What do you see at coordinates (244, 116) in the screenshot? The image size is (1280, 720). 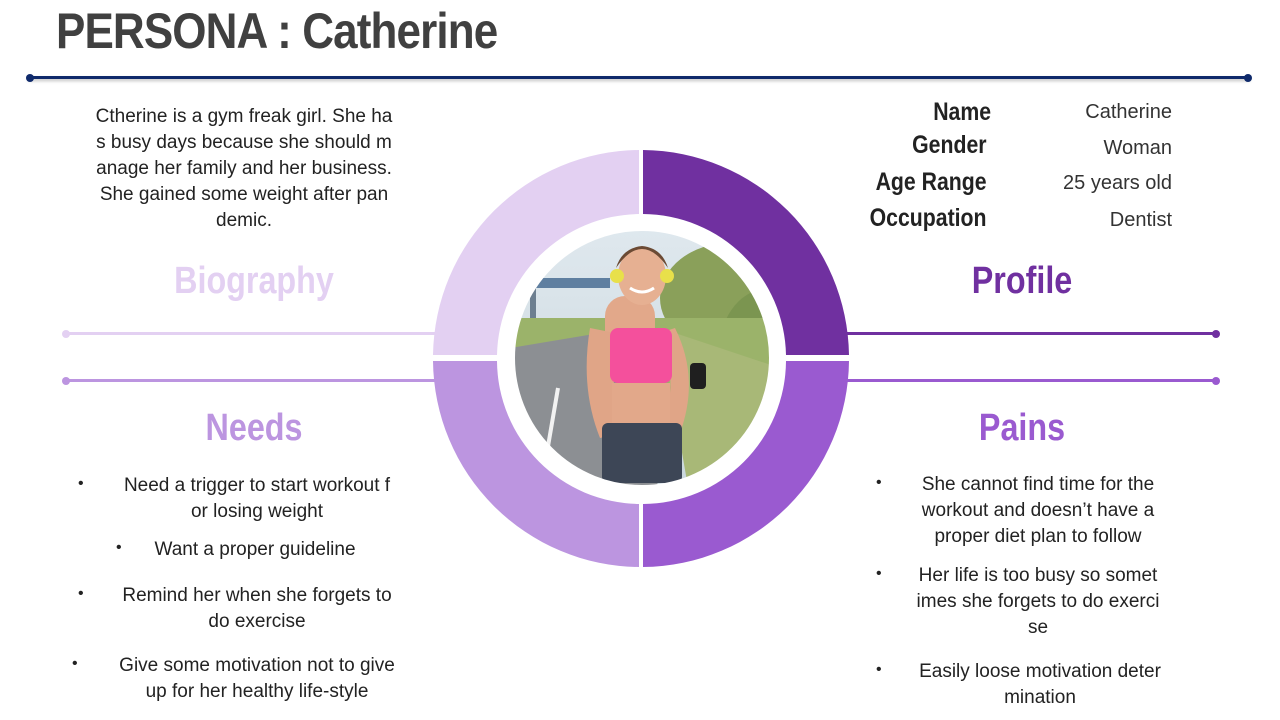 I see `biography-line: Ctherine is a gym freak girl. She ha` at bounding box center [244, 116].